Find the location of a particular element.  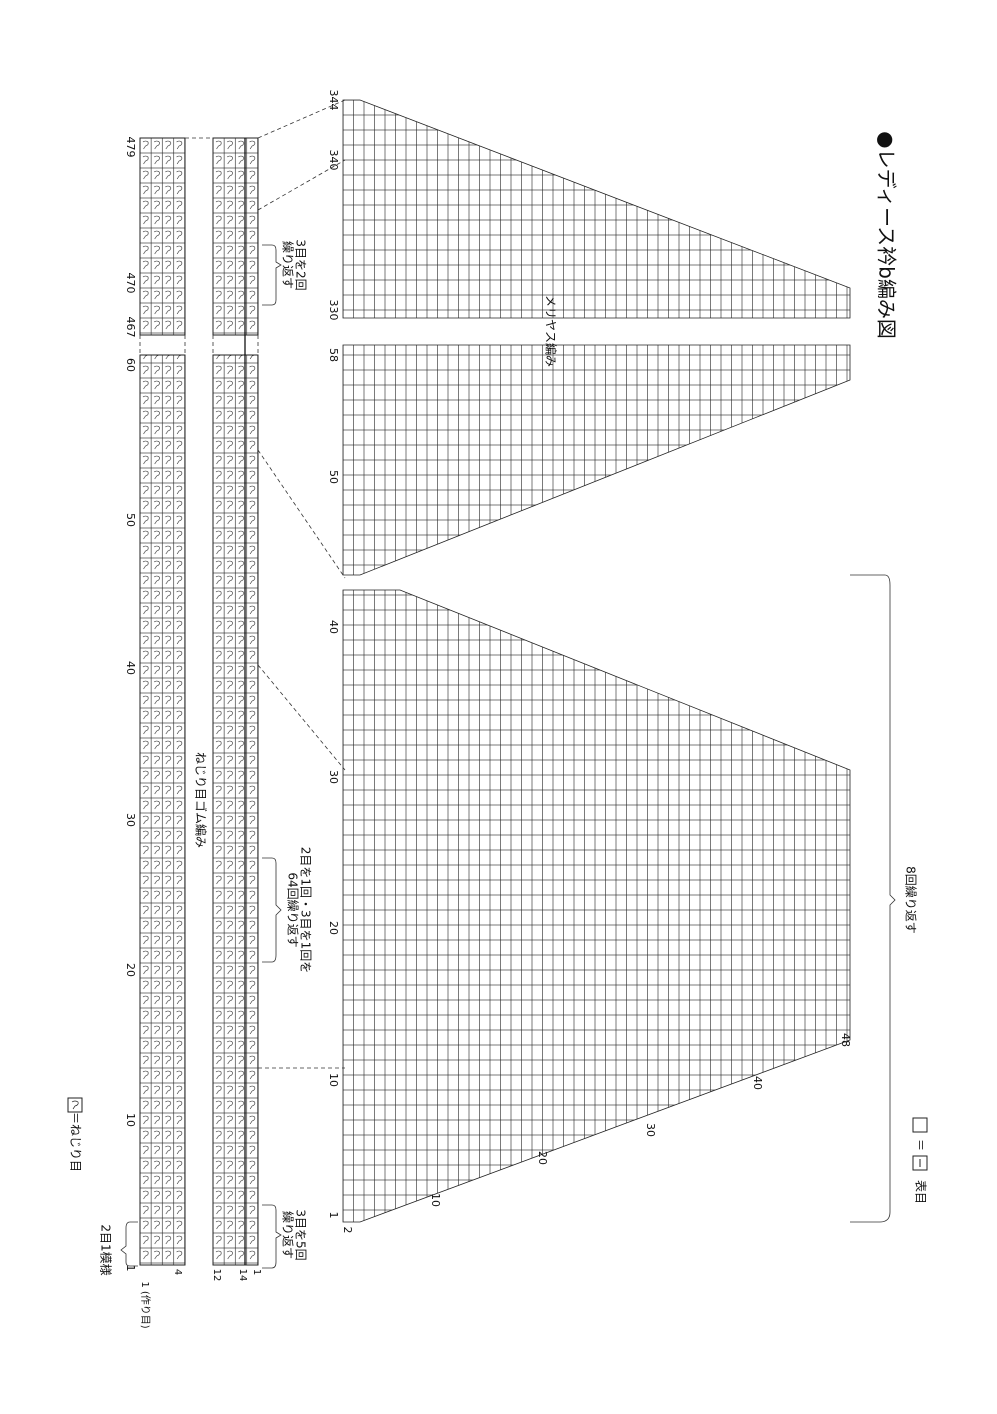

legend-symbol is located at coordinates (75, 1105).